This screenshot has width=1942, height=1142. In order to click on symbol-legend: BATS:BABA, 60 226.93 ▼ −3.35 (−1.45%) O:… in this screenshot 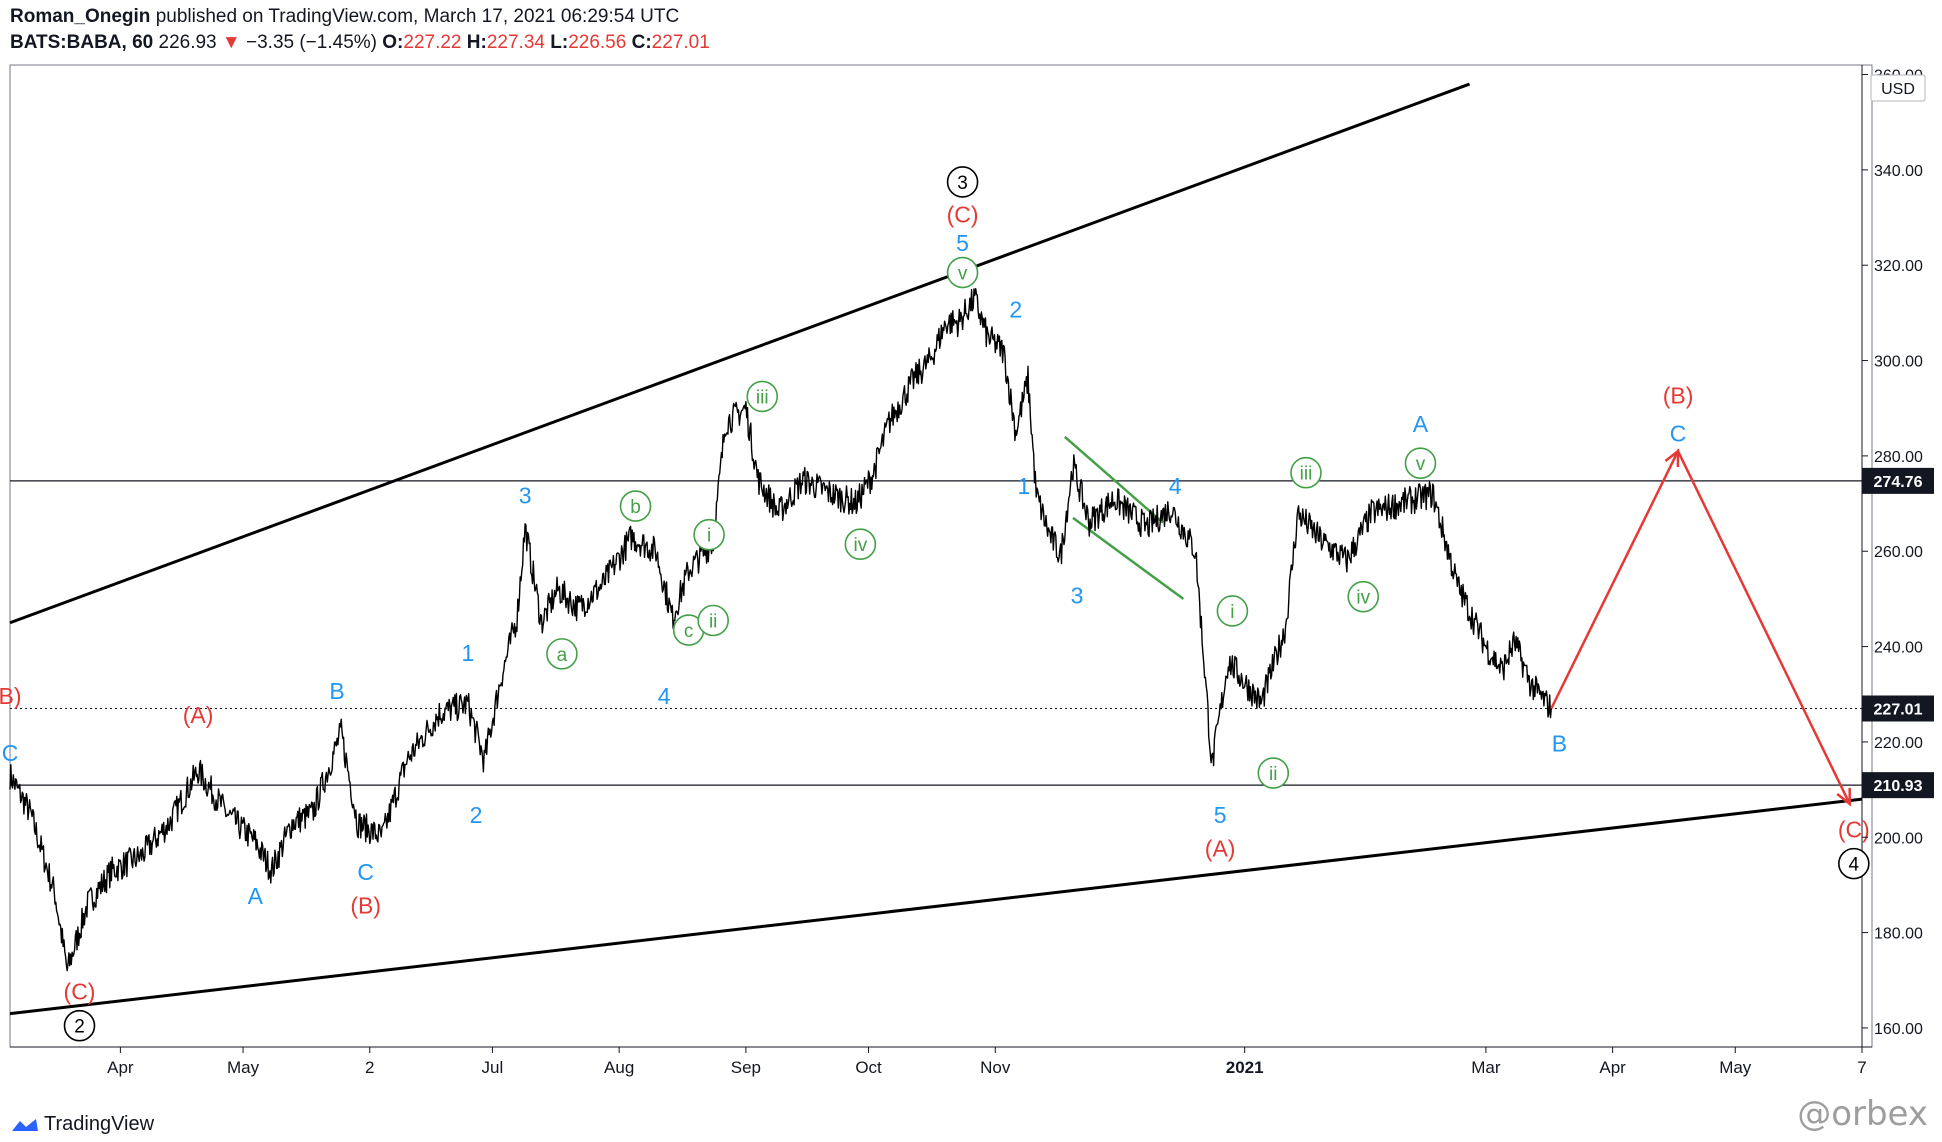, I will do `click(360, 43)`.